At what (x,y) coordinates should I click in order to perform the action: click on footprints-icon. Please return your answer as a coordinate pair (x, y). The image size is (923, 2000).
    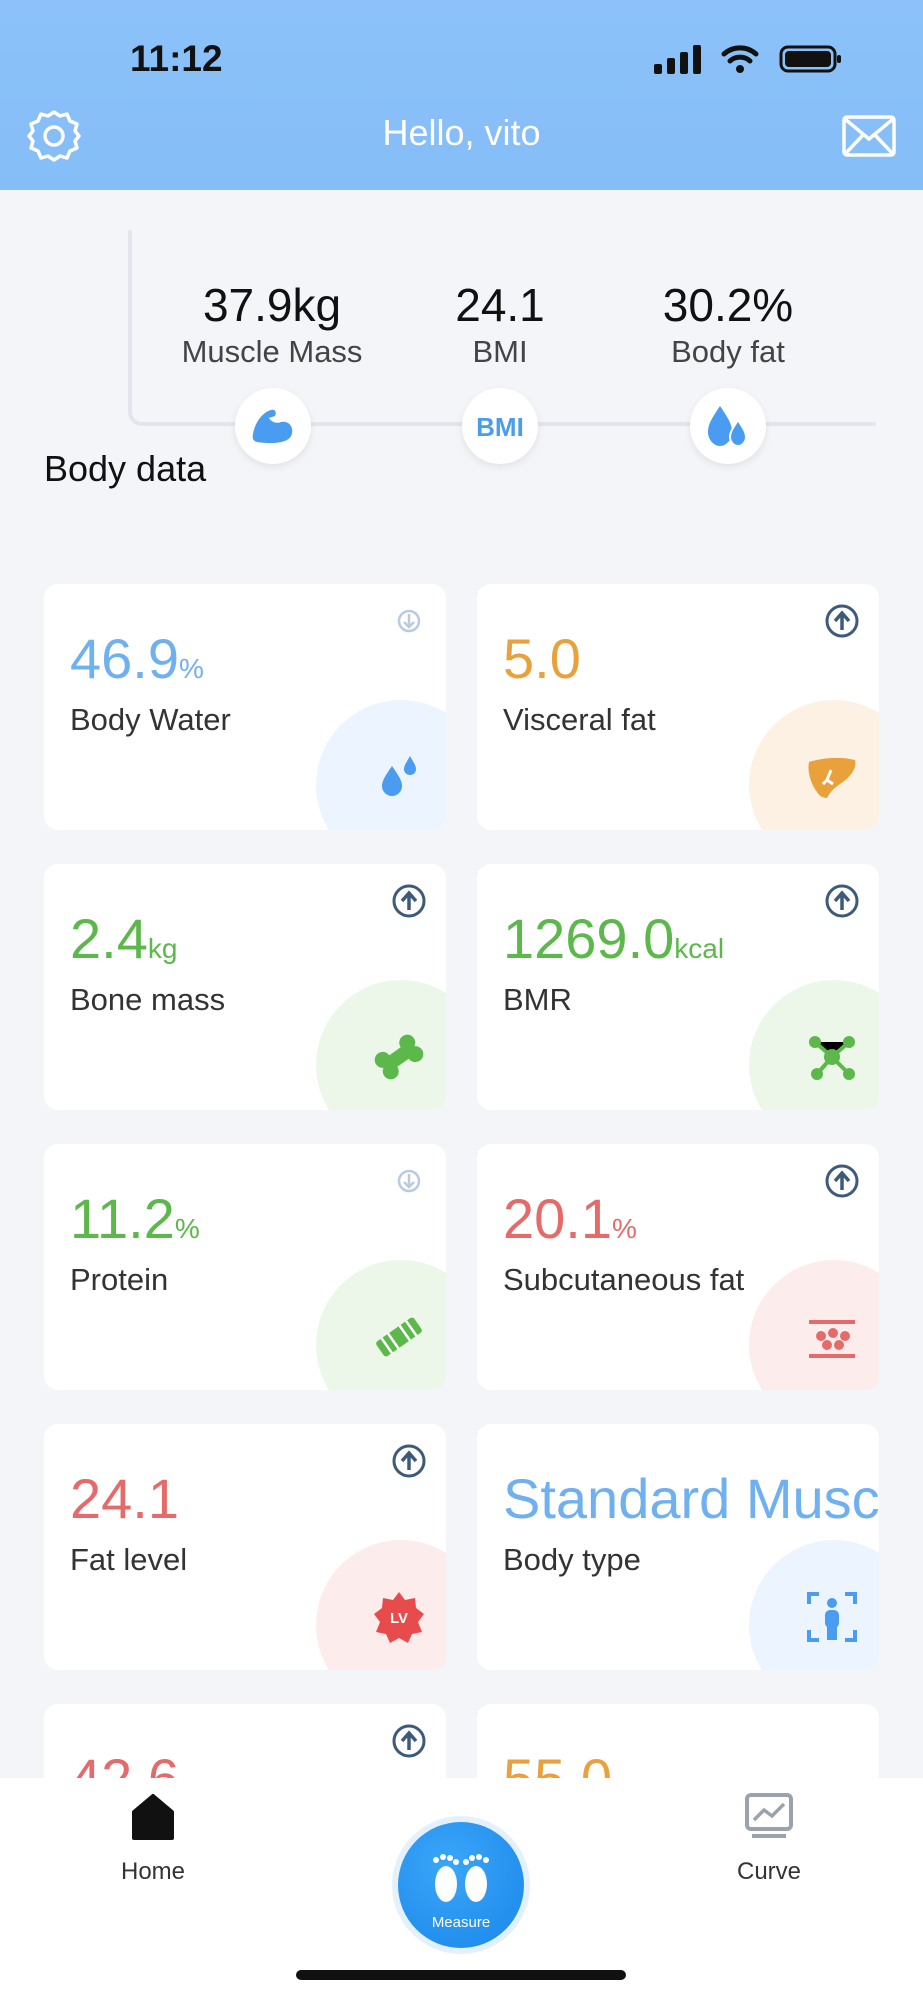
    Looking at the image, I should click on (461, 1878).